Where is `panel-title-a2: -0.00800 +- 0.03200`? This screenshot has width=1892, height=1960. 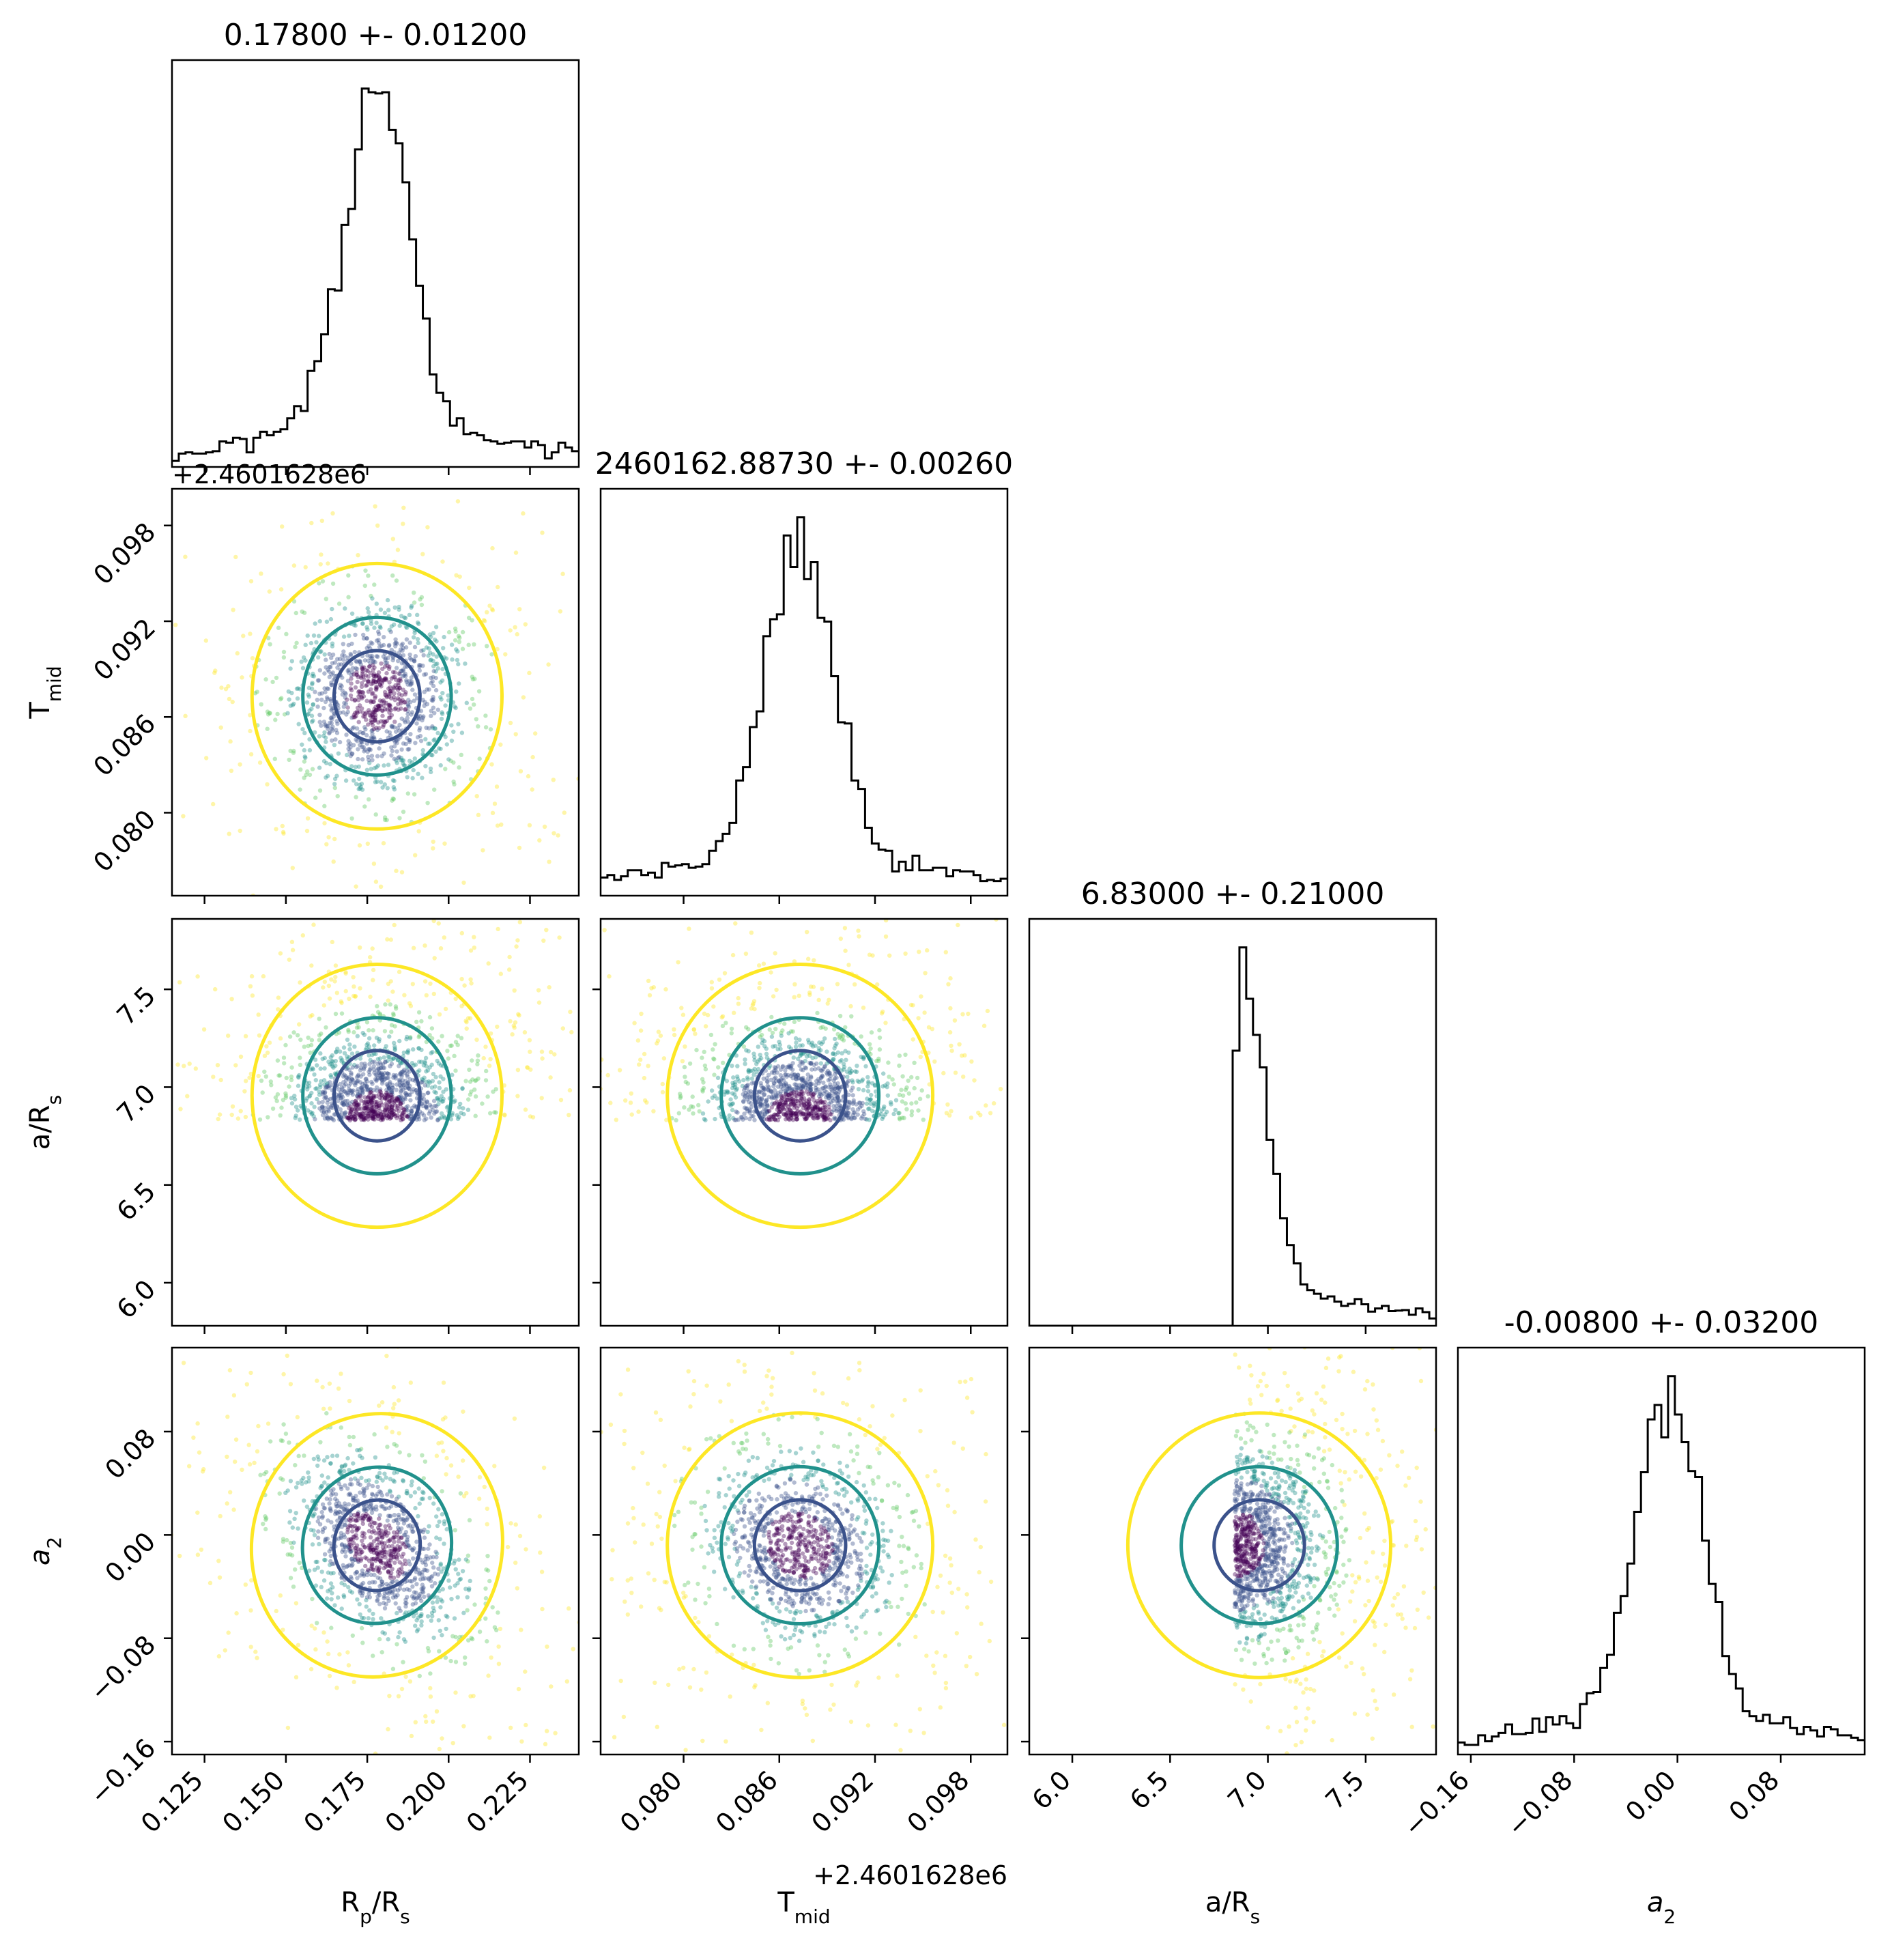
panel-title-a2: -0.00800 +- 0.03200 is located at coordinates (1661, 1322).